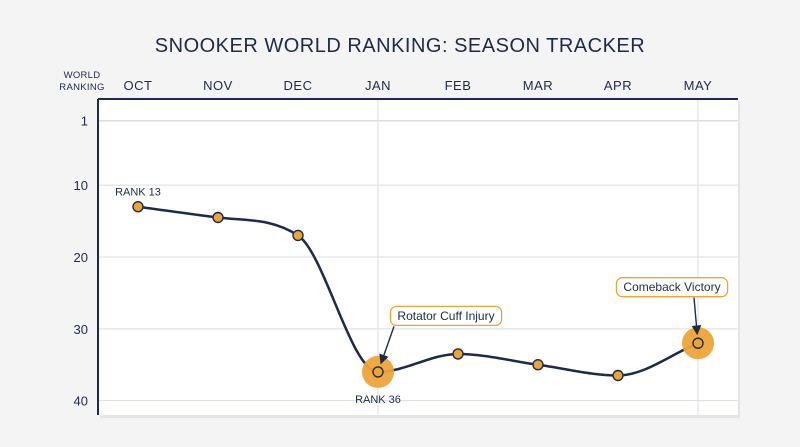 The height and width of the screenshot is (447, 800). Describe the element at coordinates (441, 335) in the screenshot. I see `callout: Rotator Cuff Injury` at that location.